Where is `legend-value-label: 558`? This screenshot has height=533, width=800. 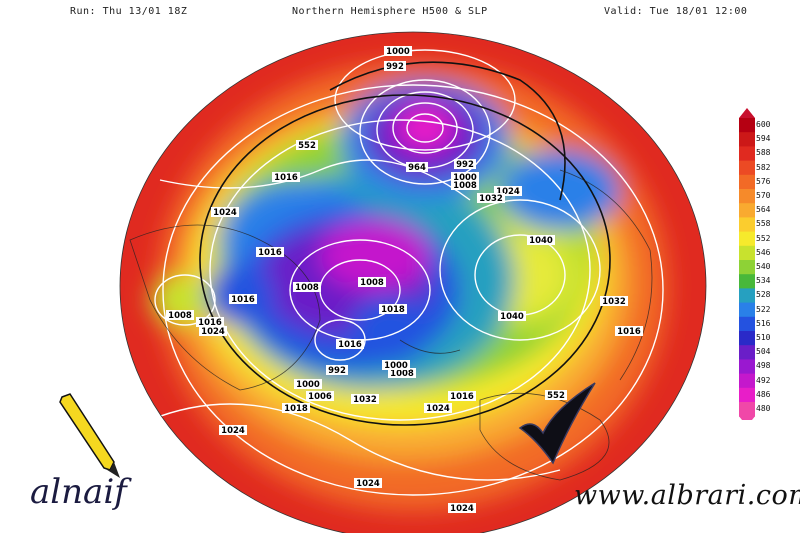 legend-value-label: 558 is located at coordinates (763, 224).